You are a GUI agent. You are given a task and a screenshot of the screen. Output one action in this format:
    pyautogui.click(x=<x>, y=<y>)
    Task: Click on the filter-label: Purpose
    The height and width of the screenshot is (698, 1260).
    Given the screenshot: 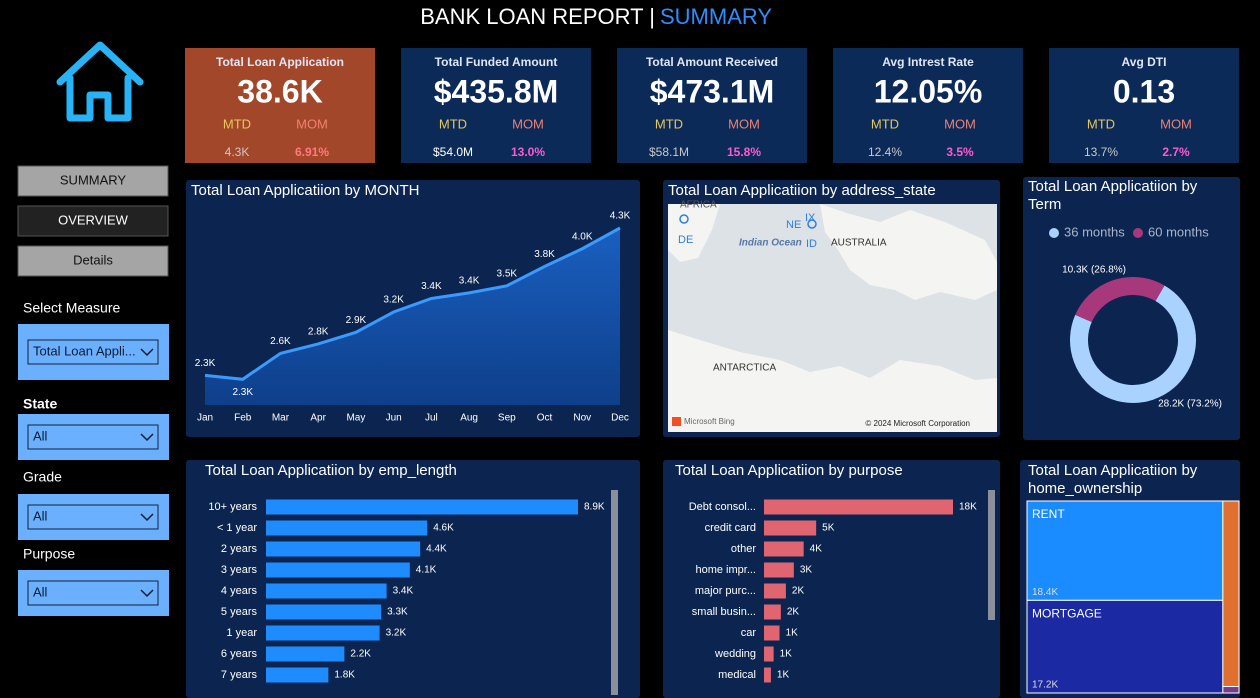 What is the action you would take?
    pyautogui.click(x=49, y=554)
    